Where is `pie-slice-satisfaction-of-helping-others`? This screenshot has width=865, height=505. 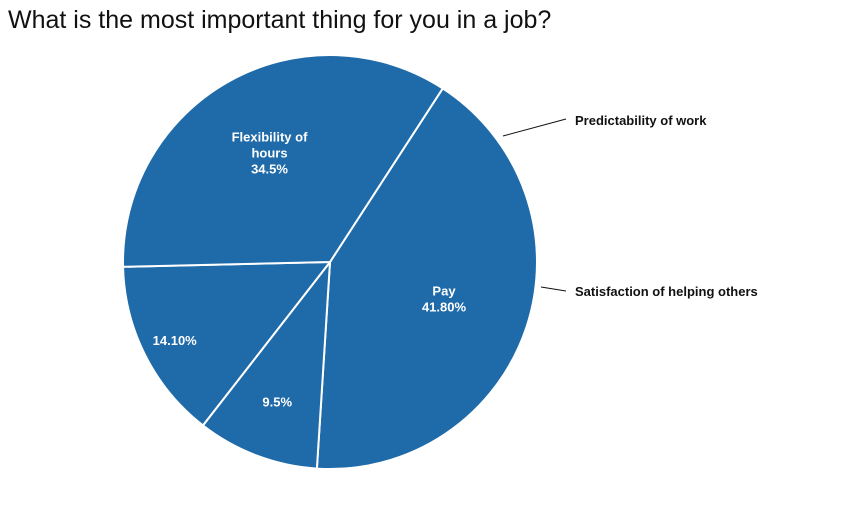
pie-slice-satisfaction-of-helping-others is located at coordinates (227, 343).